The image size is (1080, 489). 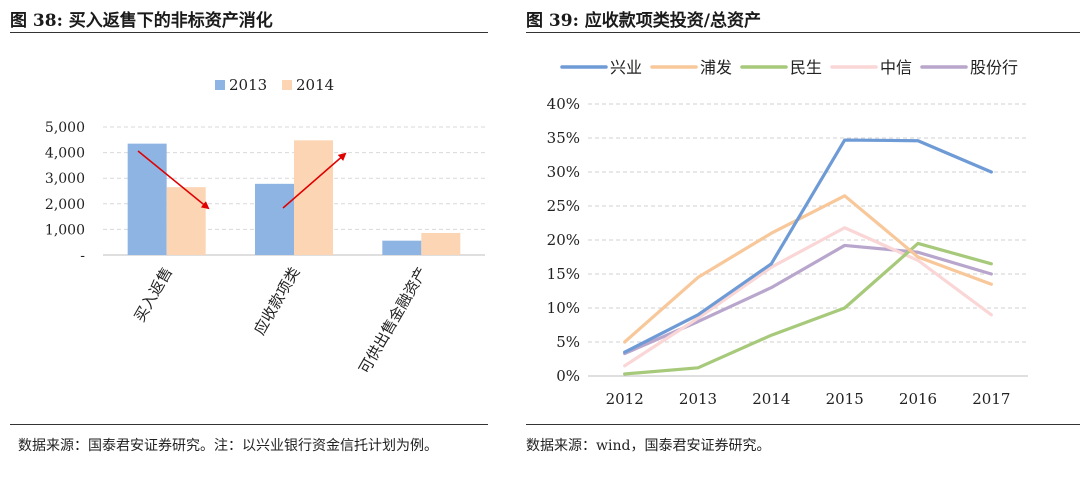 What do you see at coordinates (315, 85) in the screenshot?
I see `legend-label-2014: 2014` at bounding box center [315, 85].